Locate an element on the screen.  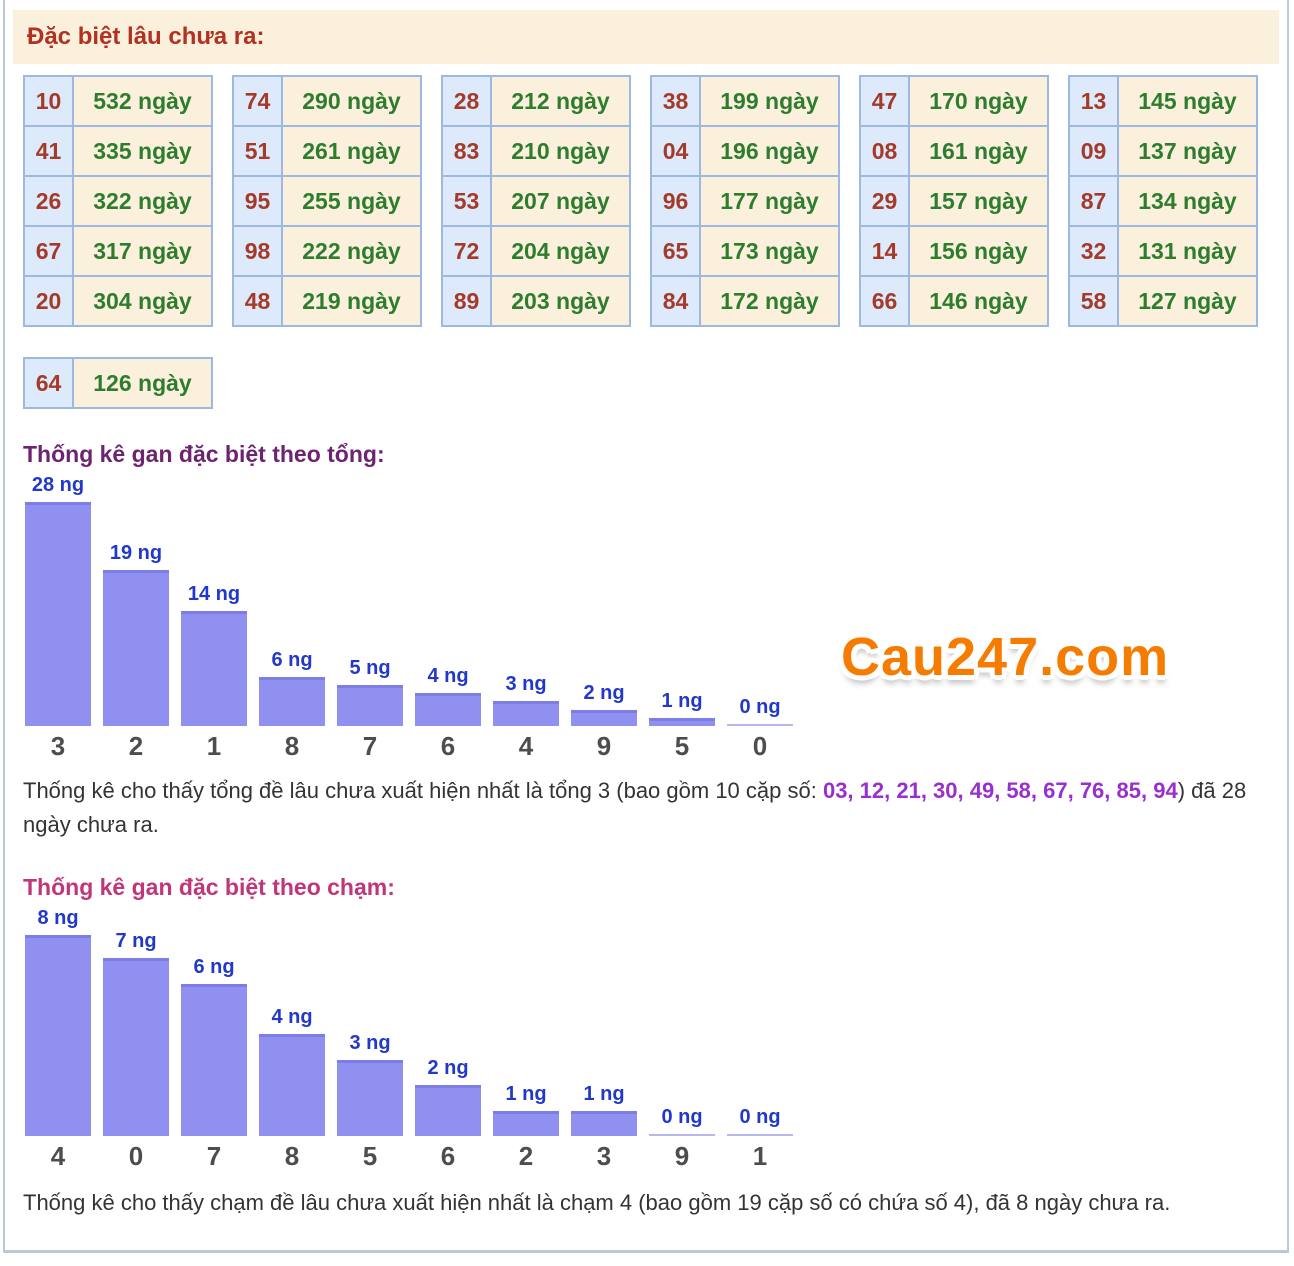
pair-number: 38 is located at coordinates (675, 101).